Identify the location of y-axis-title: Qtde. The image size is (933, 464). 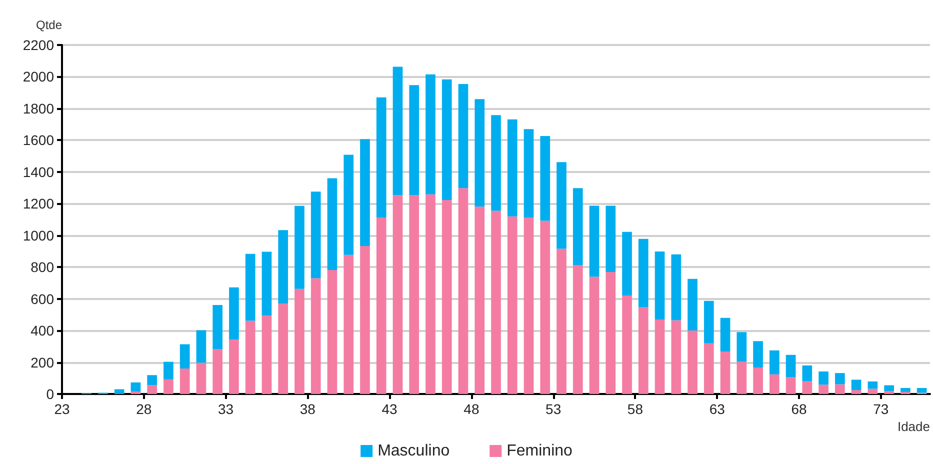
(49, 25).